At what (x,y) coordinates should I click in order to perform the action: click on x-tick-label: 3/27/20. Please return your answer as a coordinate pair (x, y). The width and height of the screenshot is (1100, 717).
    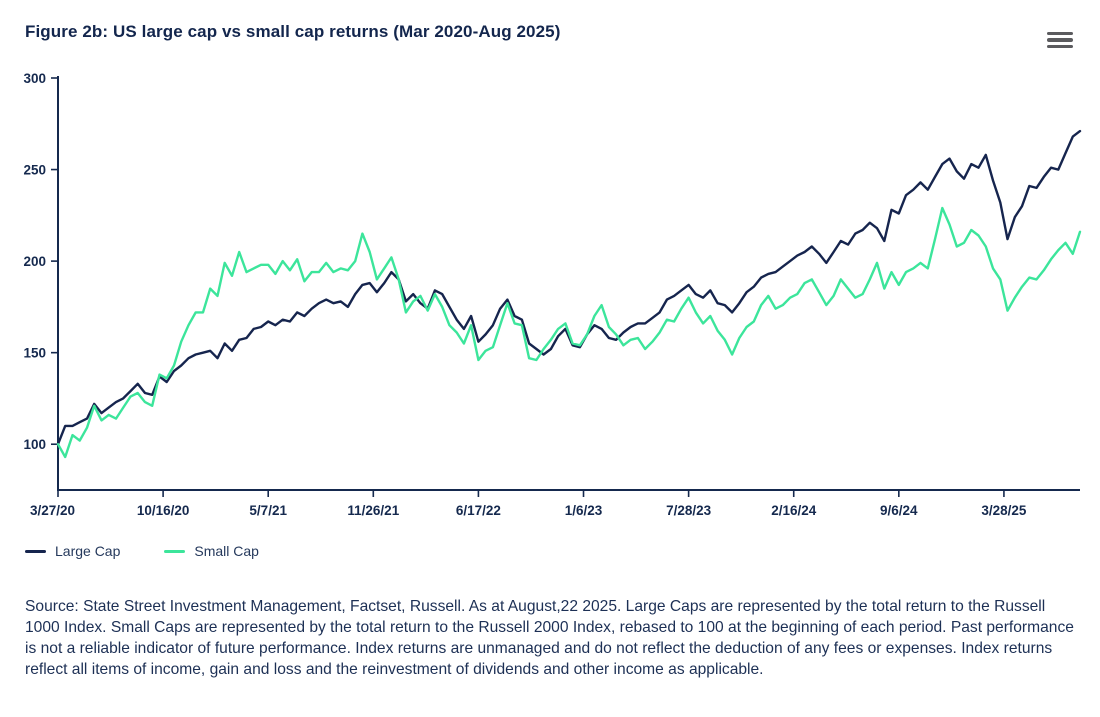
    Looking at the image, I should click on (52, 510).